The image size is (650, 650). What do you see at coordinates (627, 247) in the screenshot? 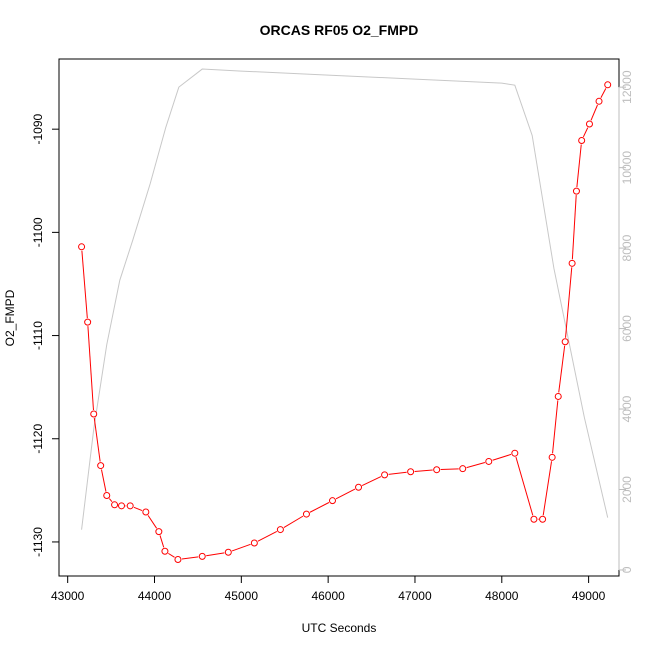
I see `y2-tick-label: 8000` at bounding box center [627, 247].